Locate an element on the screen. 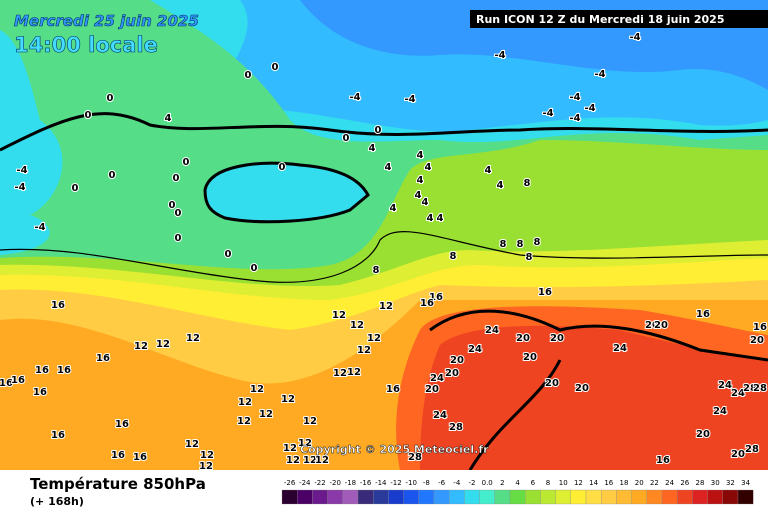  colorbar-label: -22 is located at coordinates (319, 483).